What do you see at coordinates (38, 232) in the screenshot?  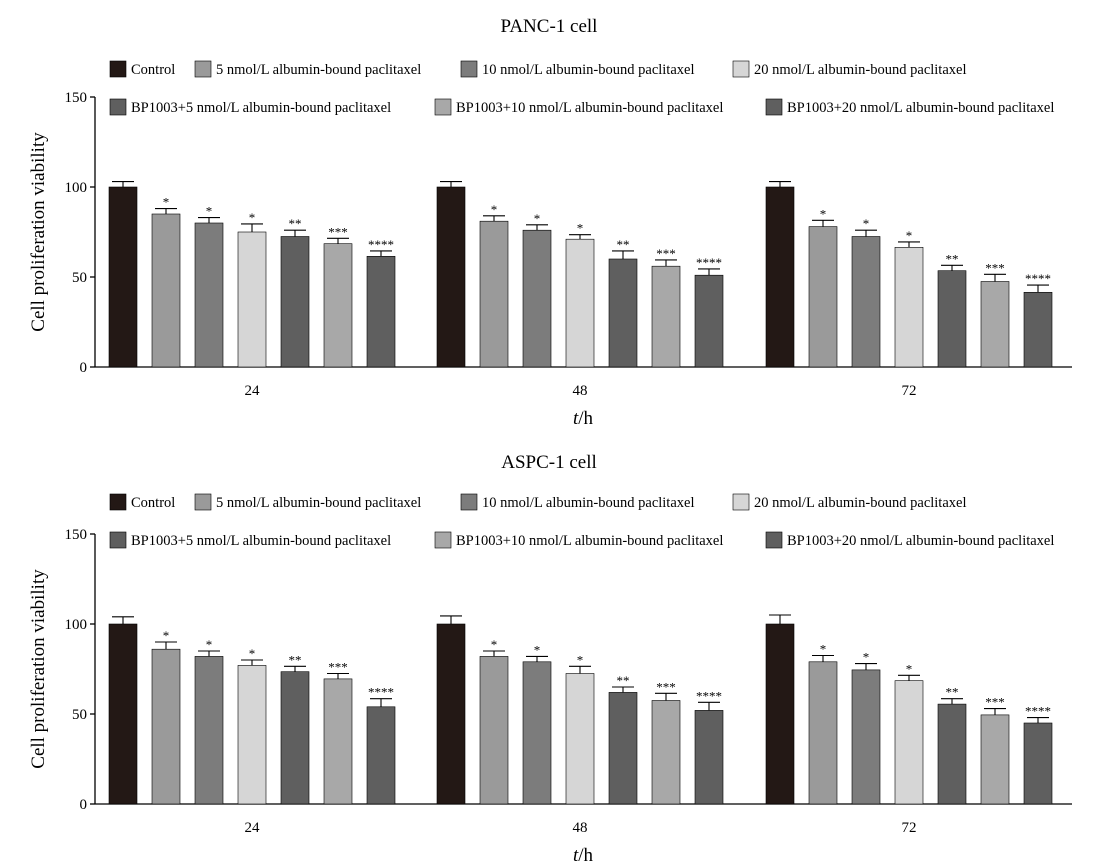 I see `y-axis-label: Cell proliferation viability` at bounding box center [38, 232].